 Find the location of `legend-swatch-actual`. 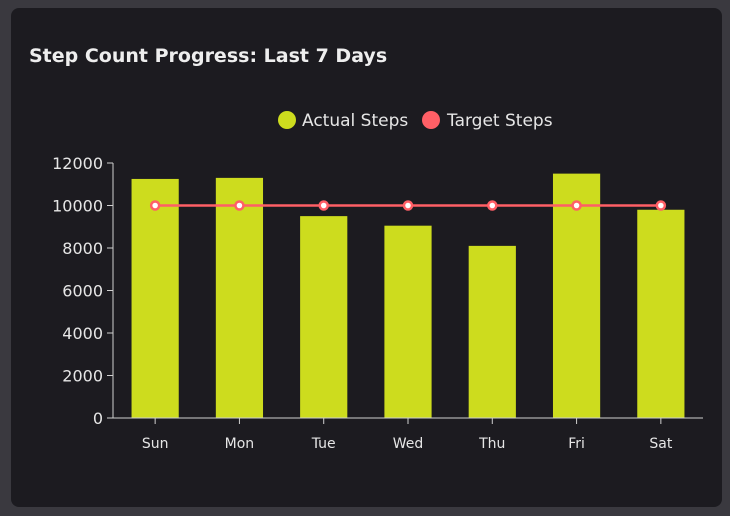

legend-swatch-actual is located at coordinates (287, 120).